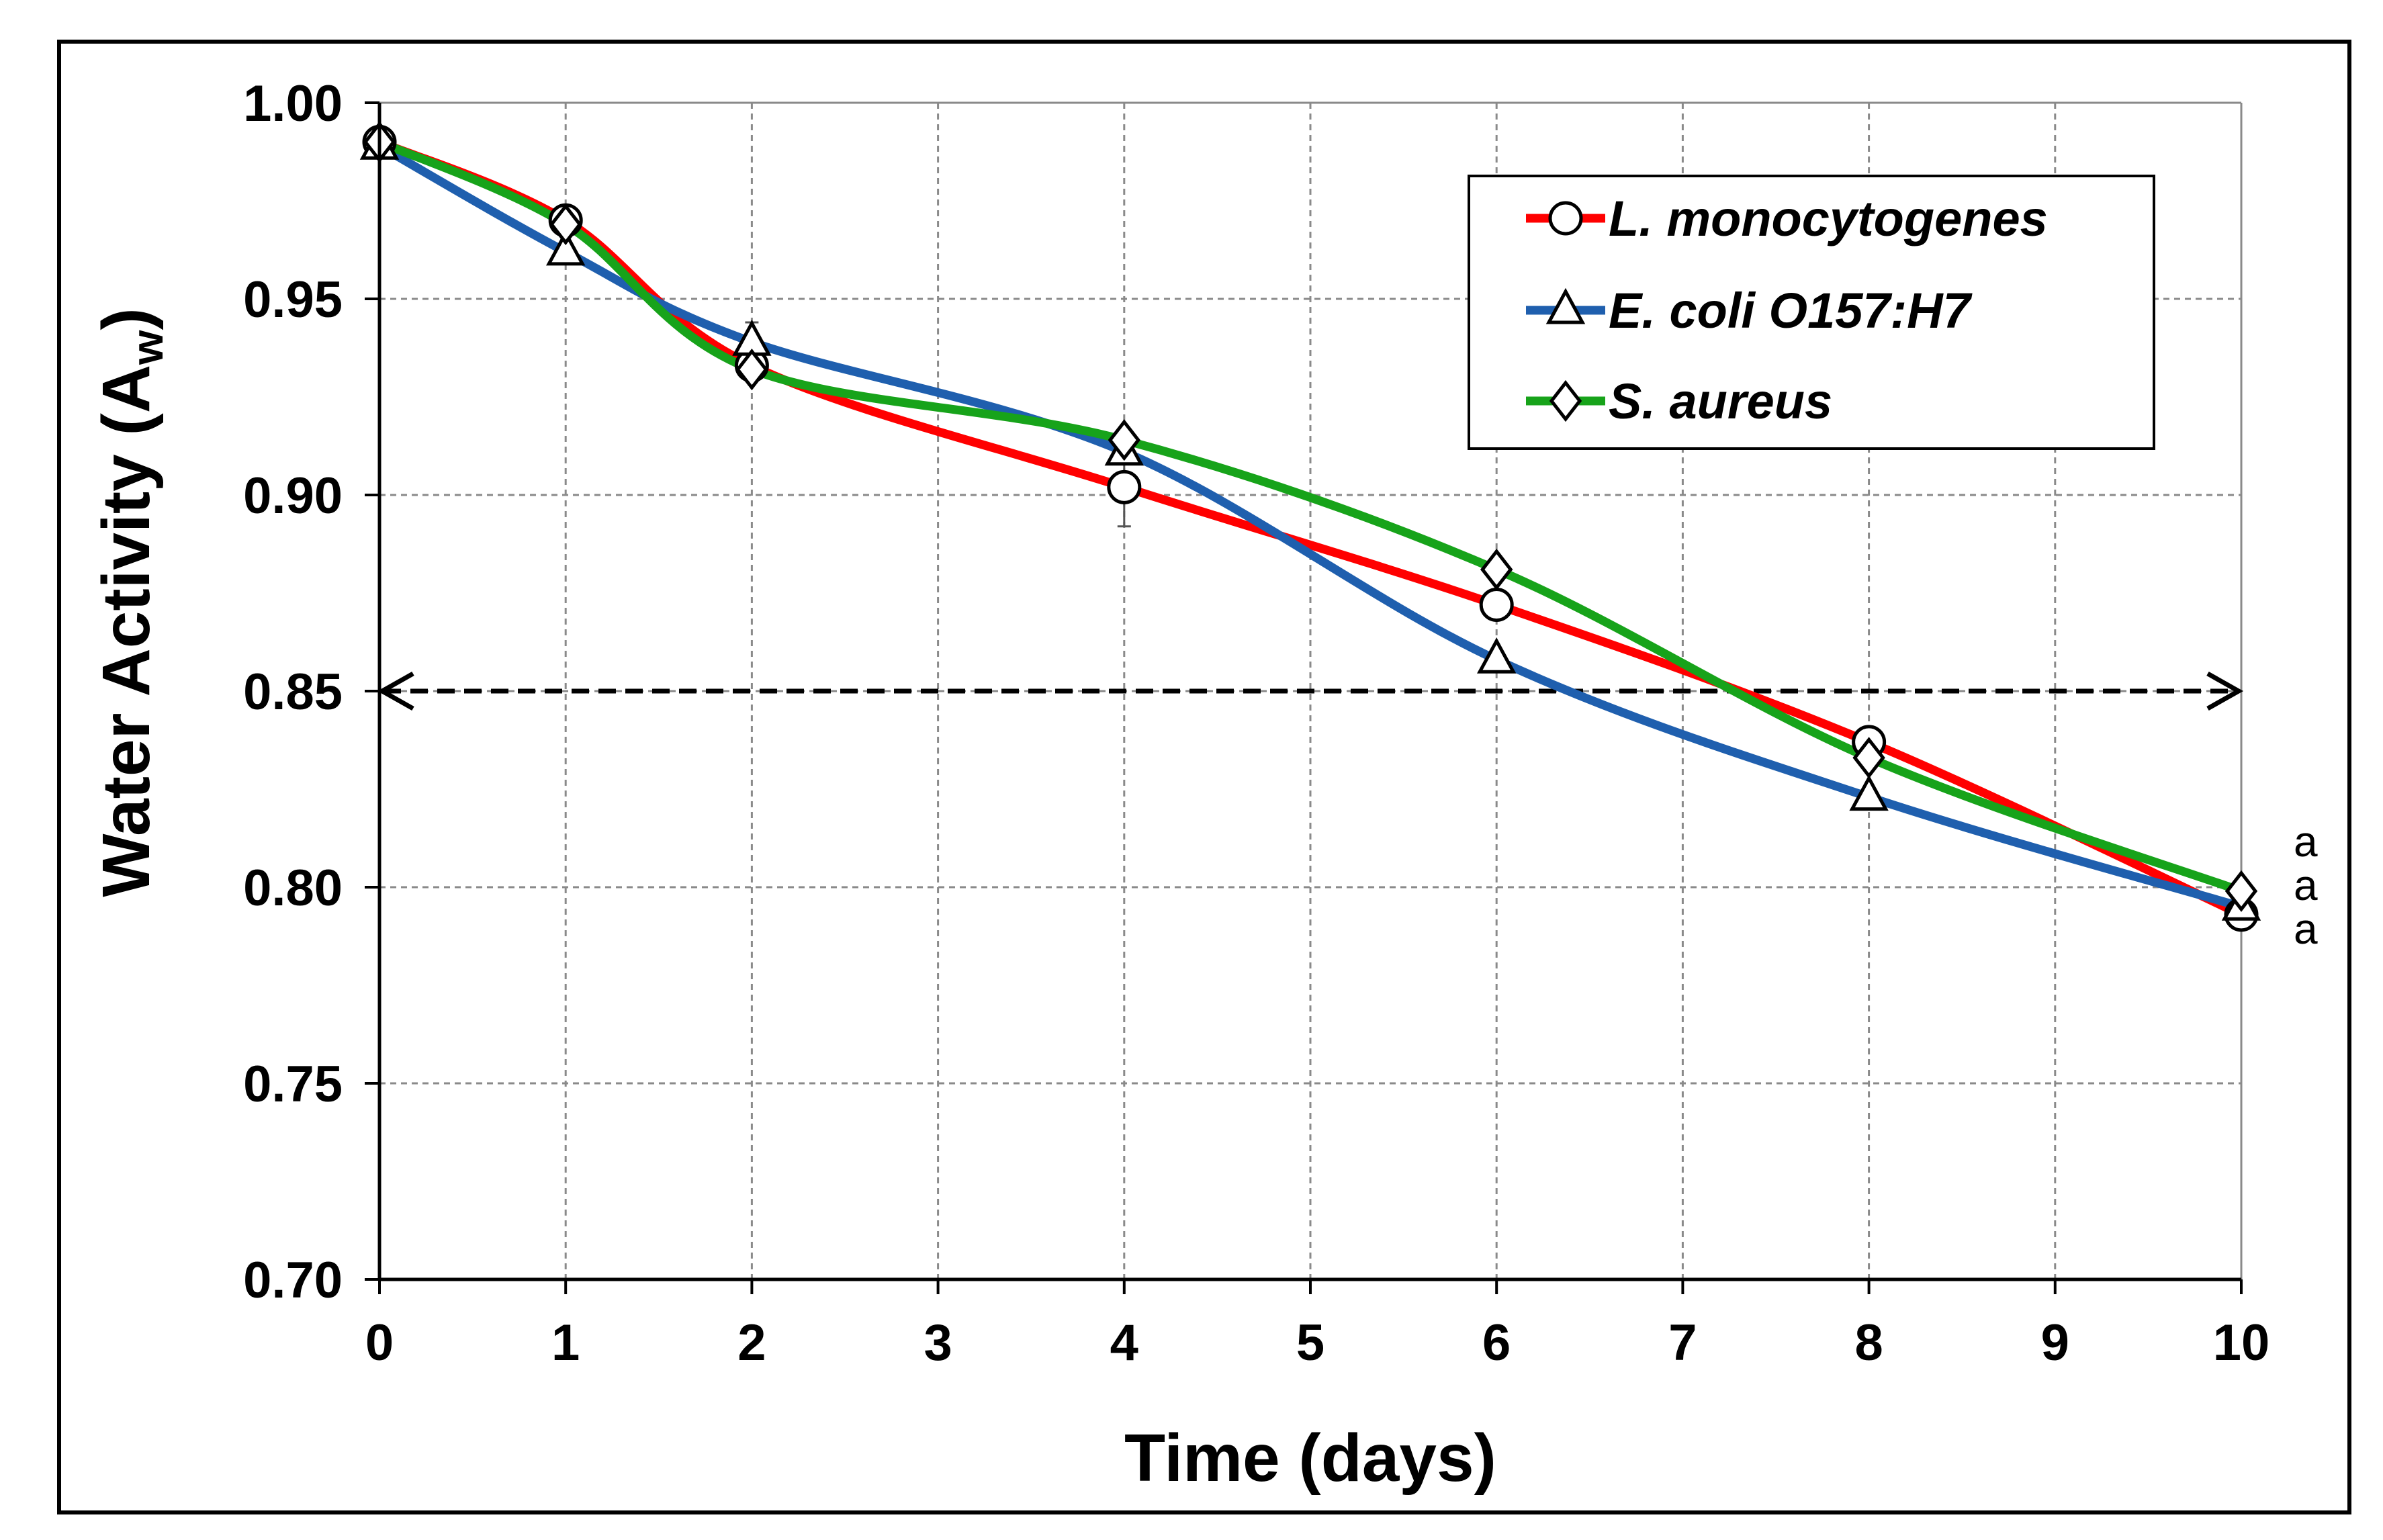  Describe the element at coordinates (1496, 1343) in the screenshot. I see `x-tick-label: 6` at that location.